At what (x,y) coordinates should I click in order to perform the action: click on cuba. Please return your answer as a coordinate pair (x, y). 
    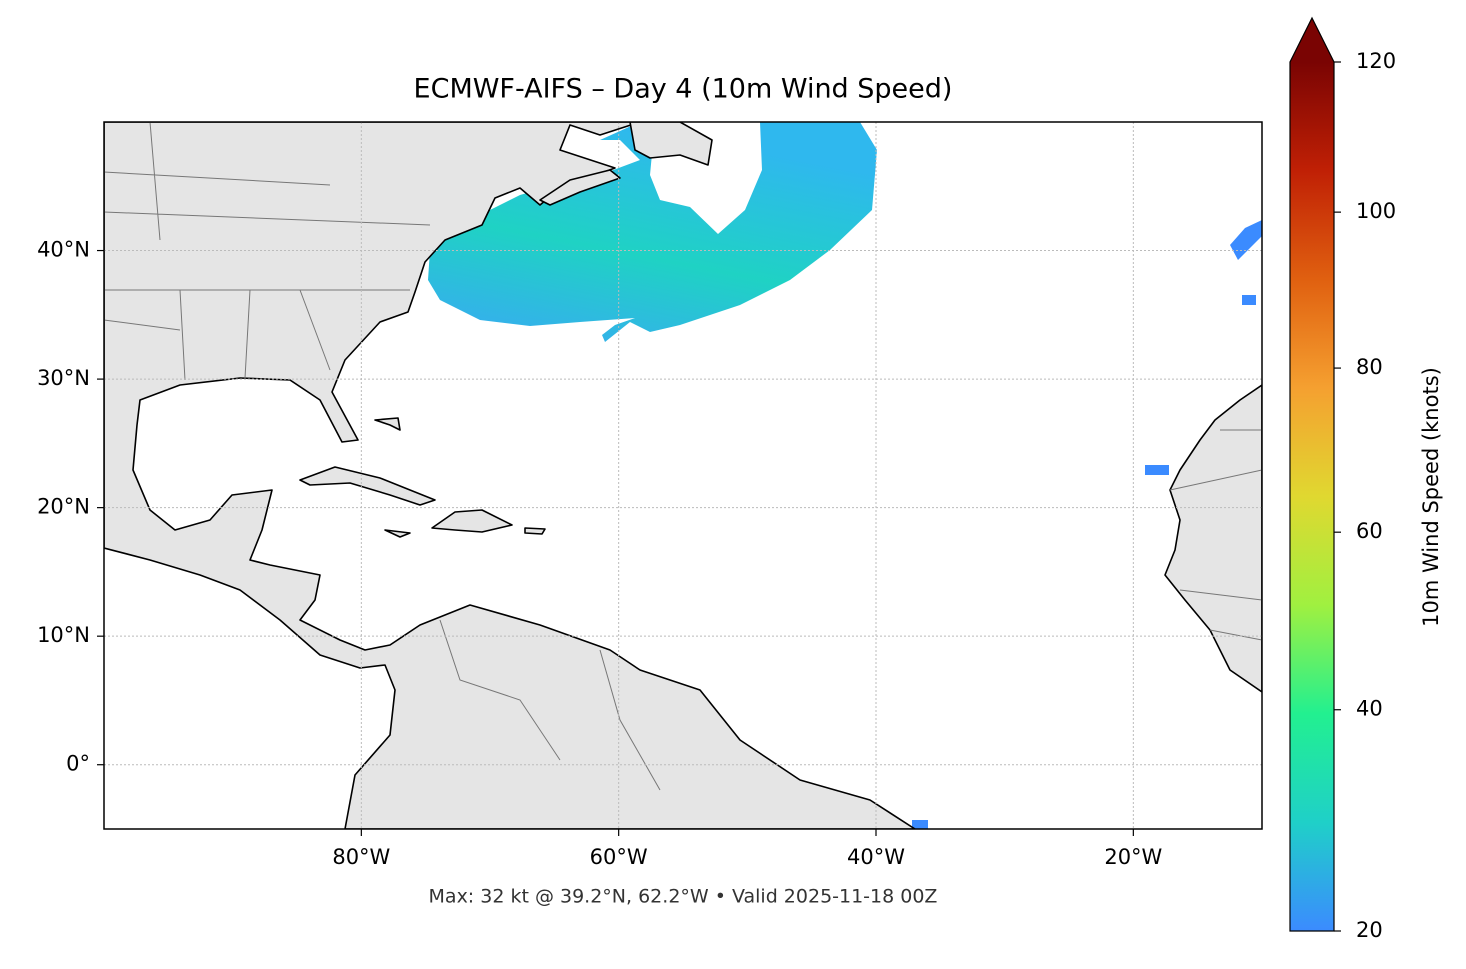
    Looking at the image, I should click on (367, 486).